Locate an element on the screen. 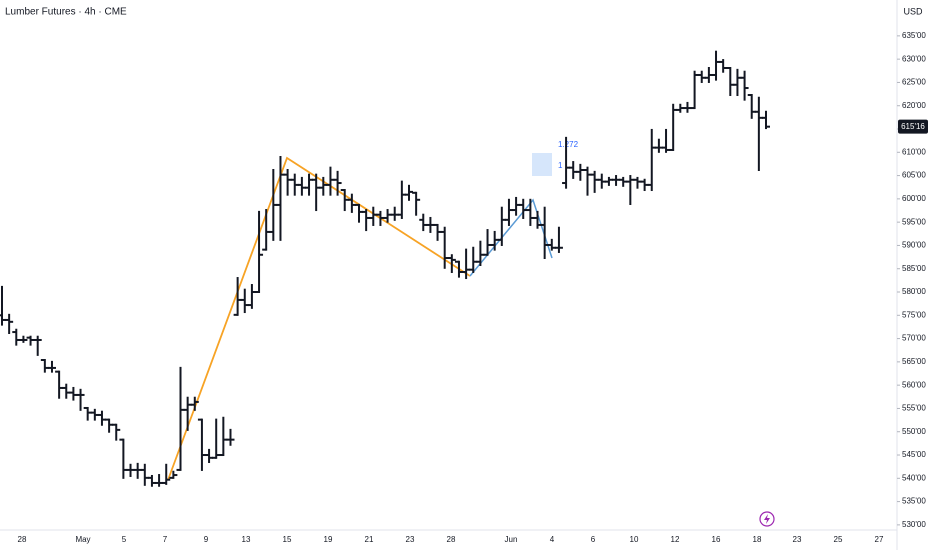 The width and height of the screenshot is (932, 550). y-tick-label: 630'00 is located at coordinates (914, 58).